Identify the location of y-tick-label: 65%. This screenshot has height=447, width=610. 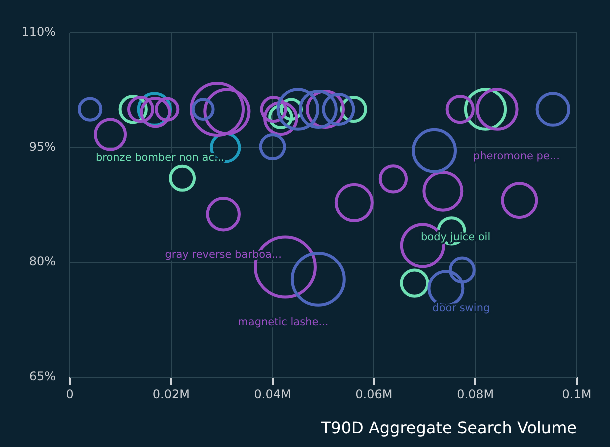
(42, 377).